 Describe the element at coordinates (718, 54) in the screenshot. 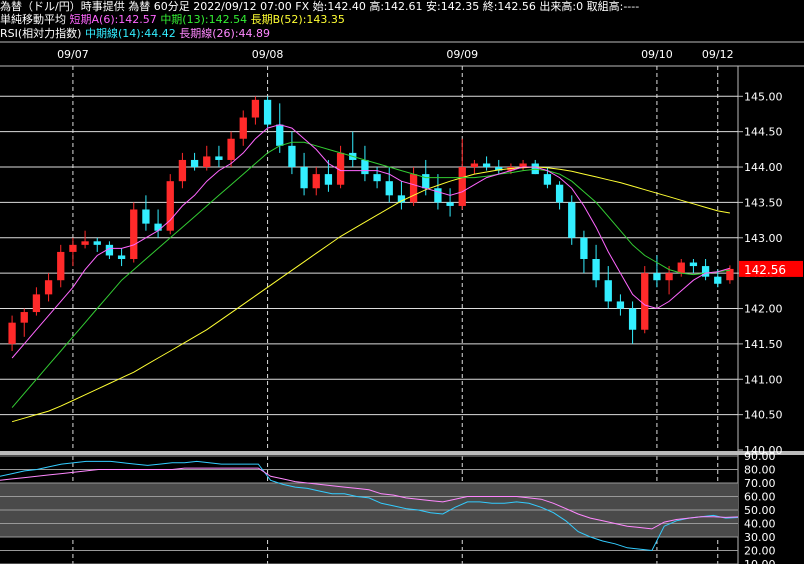

I see `date-label-09-12: 09/12` at that location.